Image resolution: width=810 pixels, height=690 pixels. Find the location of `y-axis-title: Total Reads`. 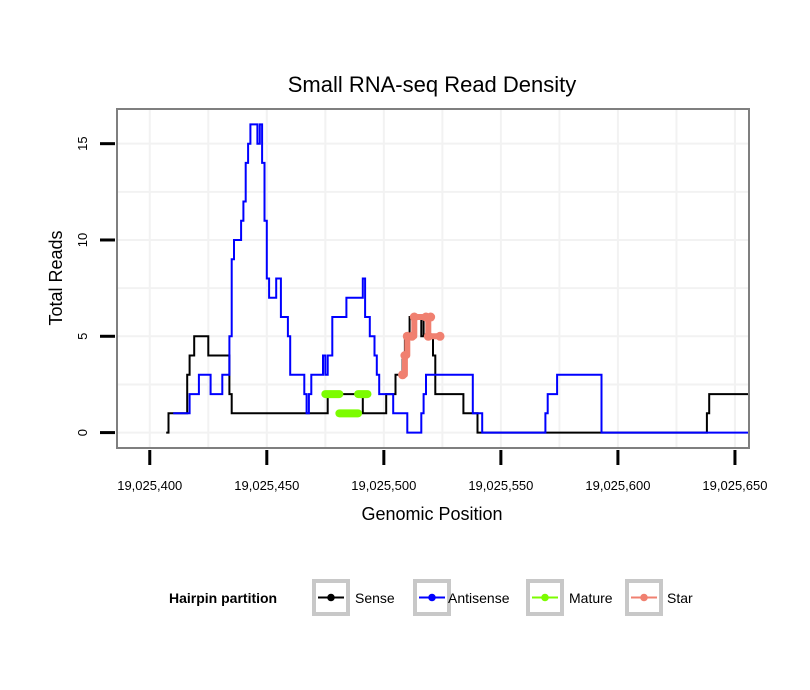

y-axis-title: Total Reads is located at coordinates (56, 277).